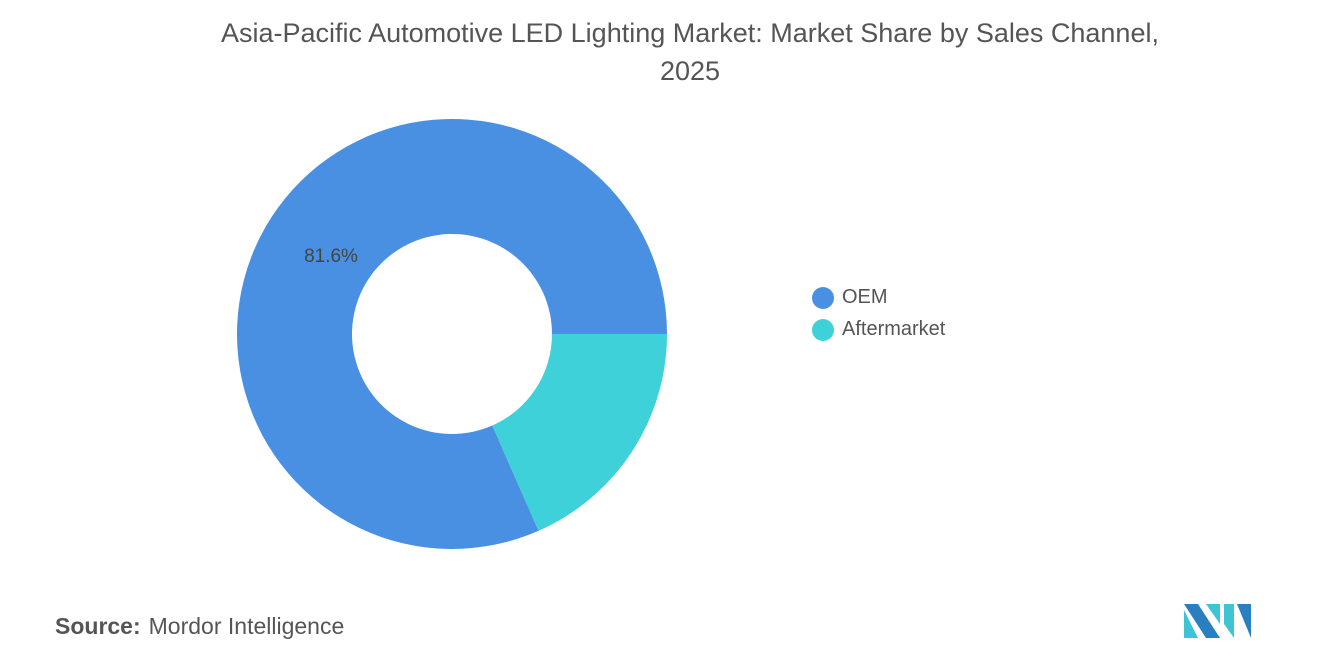 The image size is (1320, 665). I want to click on data-label-oem: 81.6%, so click(331, 256).